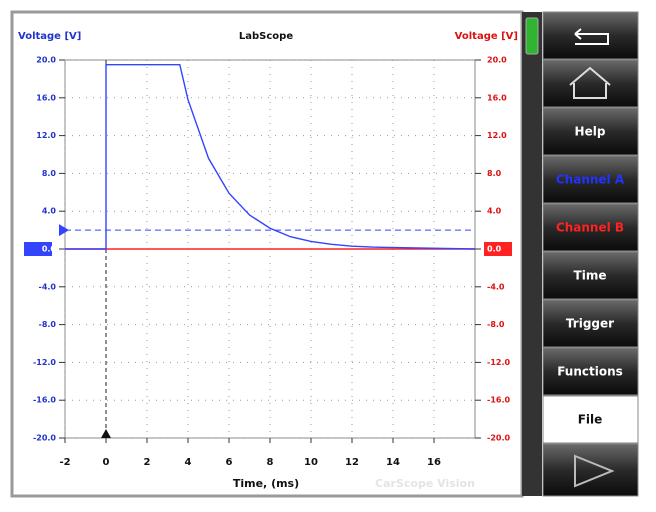 This screenshot has height=512, width=656. I want to click on functions-button, so click(590, 371).